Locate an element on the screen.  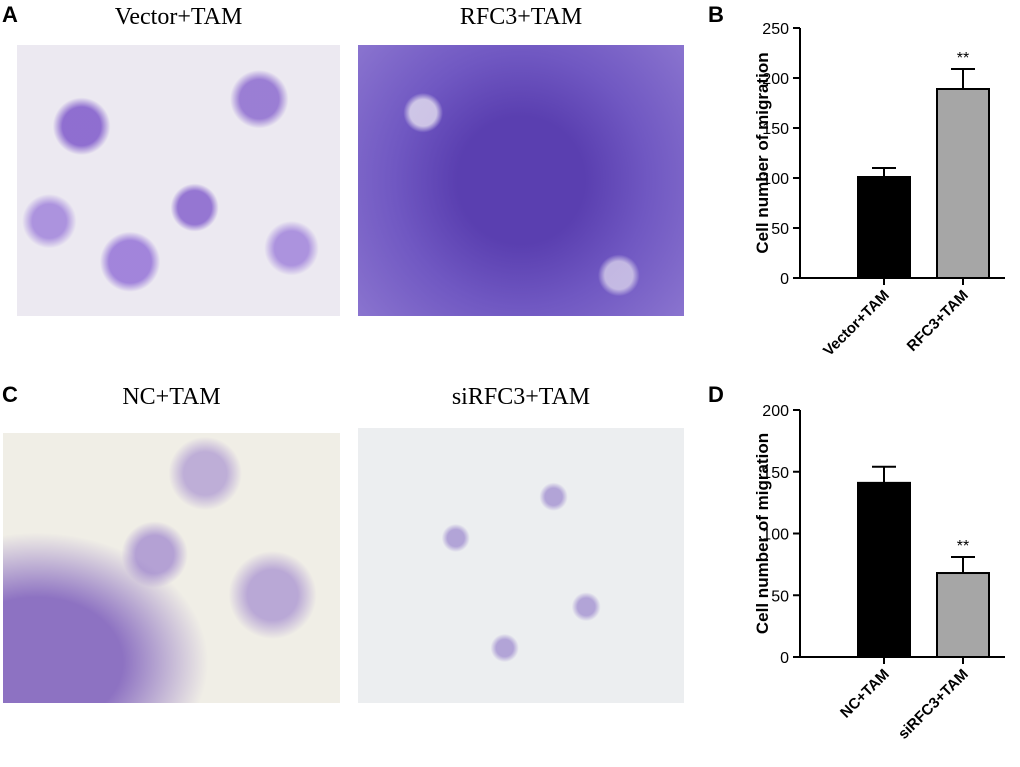
x-tick-label: NC+TAM is located at coordinates (865, 694).